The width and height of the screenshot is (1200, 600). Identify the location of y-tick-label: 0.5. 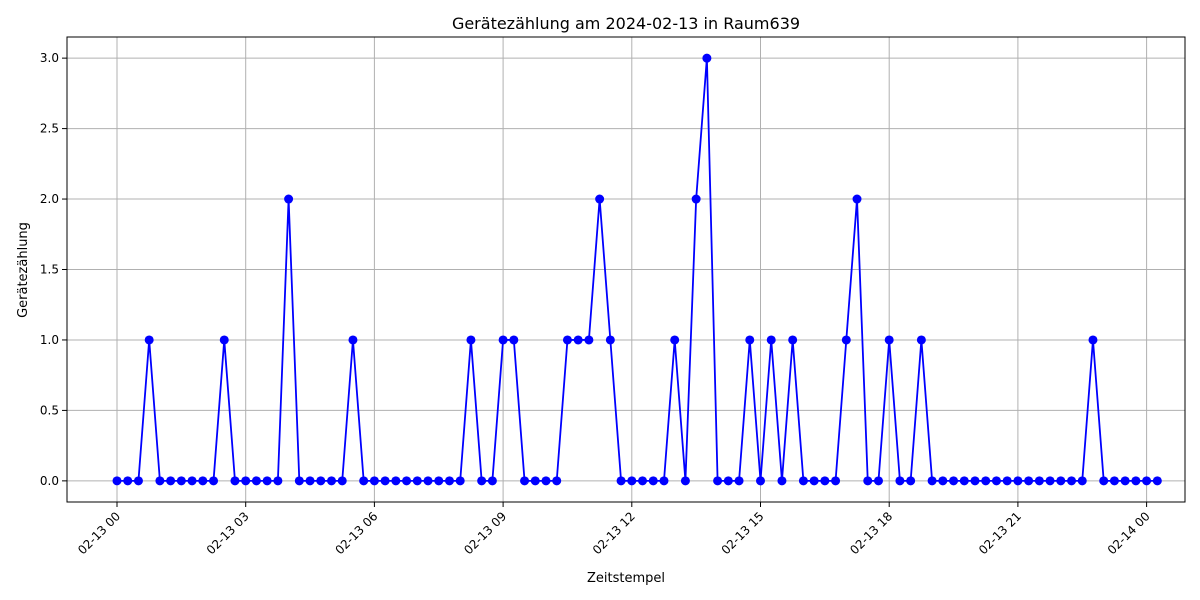
(49, 410).